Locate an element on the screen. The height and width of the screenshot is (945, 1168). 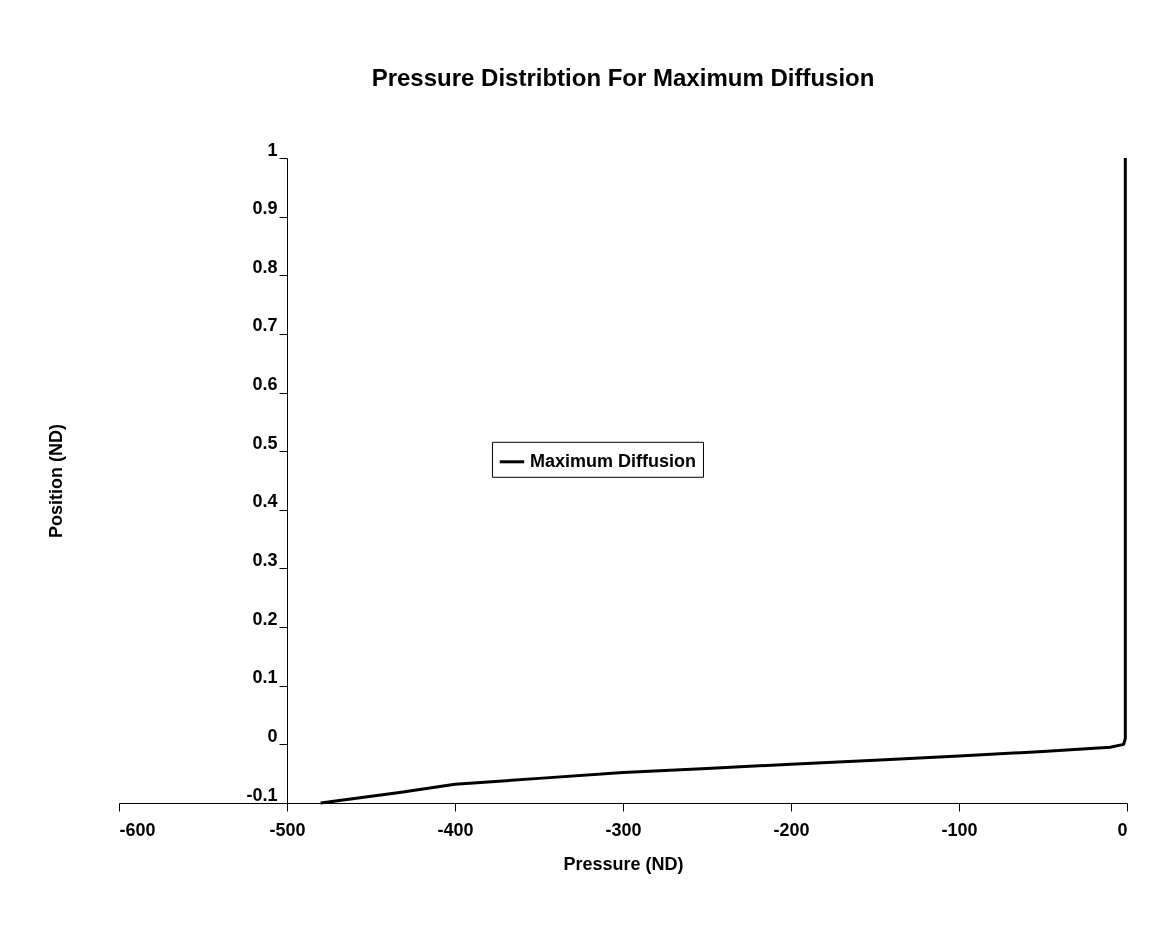
y-tick-label: -0.1 is located at coordinates (262, 794).